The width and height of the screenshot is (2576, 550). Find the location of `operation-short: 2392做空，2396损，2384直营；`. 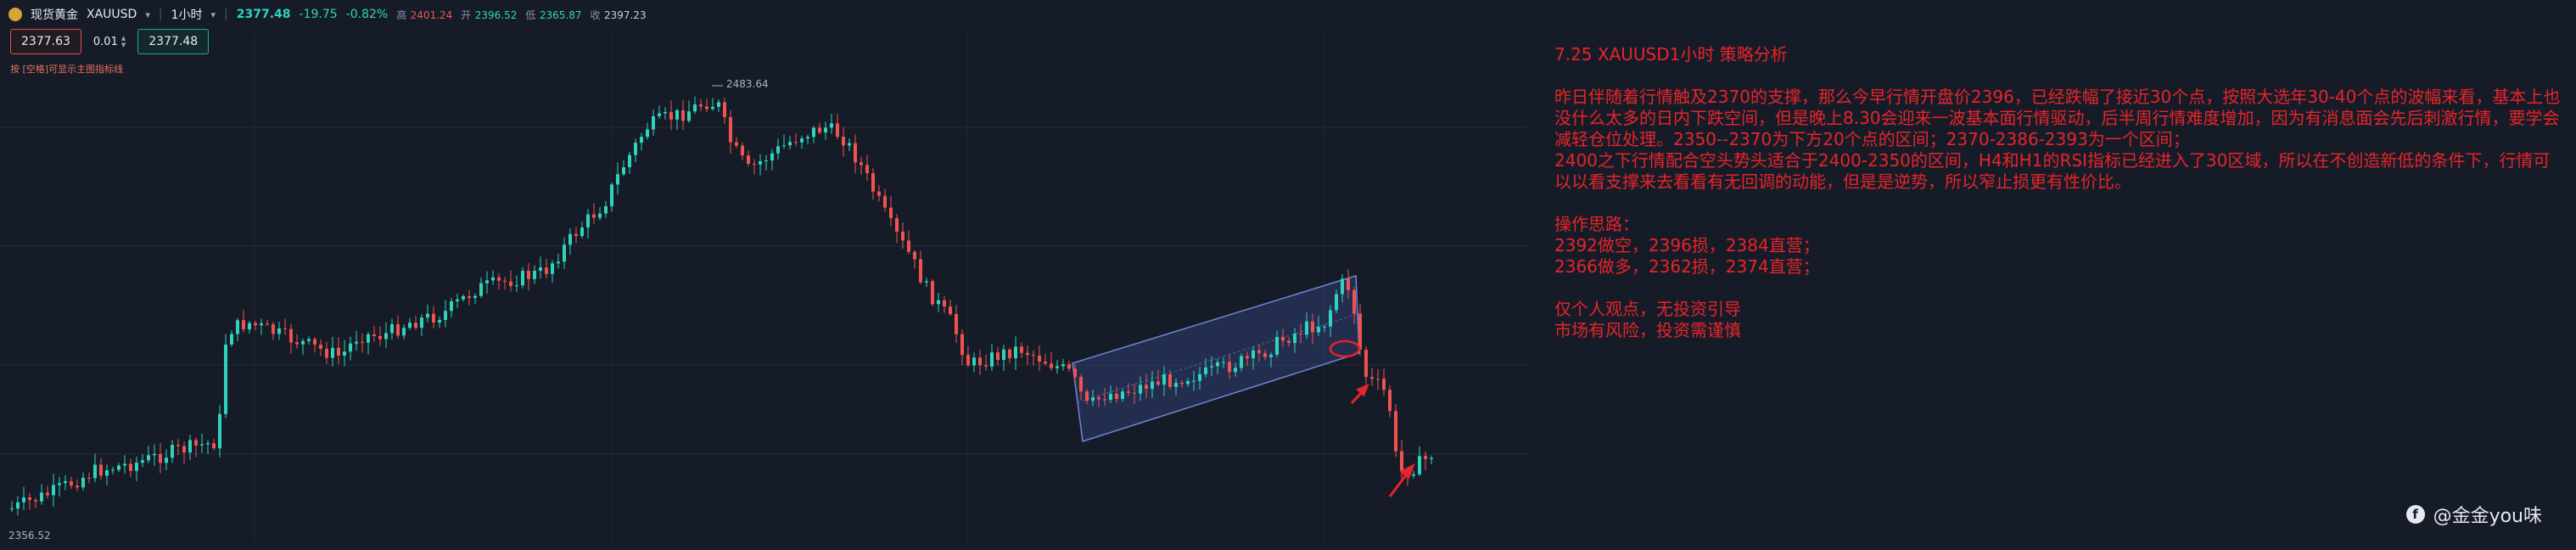

operation-short: 2392做空，2396损，2384直营； is located at coordinates (1687, 245).